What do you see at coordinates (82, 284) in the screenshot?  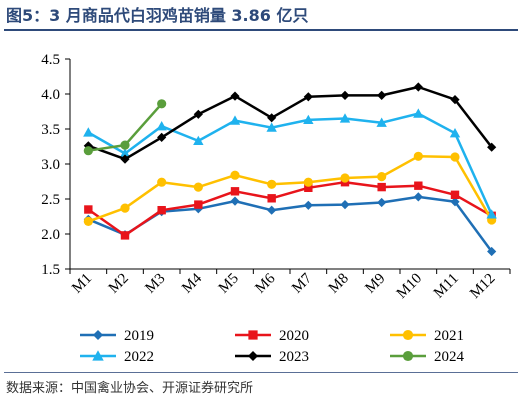 I see `x-tick-label: M1` at bounding box center [82, 284].